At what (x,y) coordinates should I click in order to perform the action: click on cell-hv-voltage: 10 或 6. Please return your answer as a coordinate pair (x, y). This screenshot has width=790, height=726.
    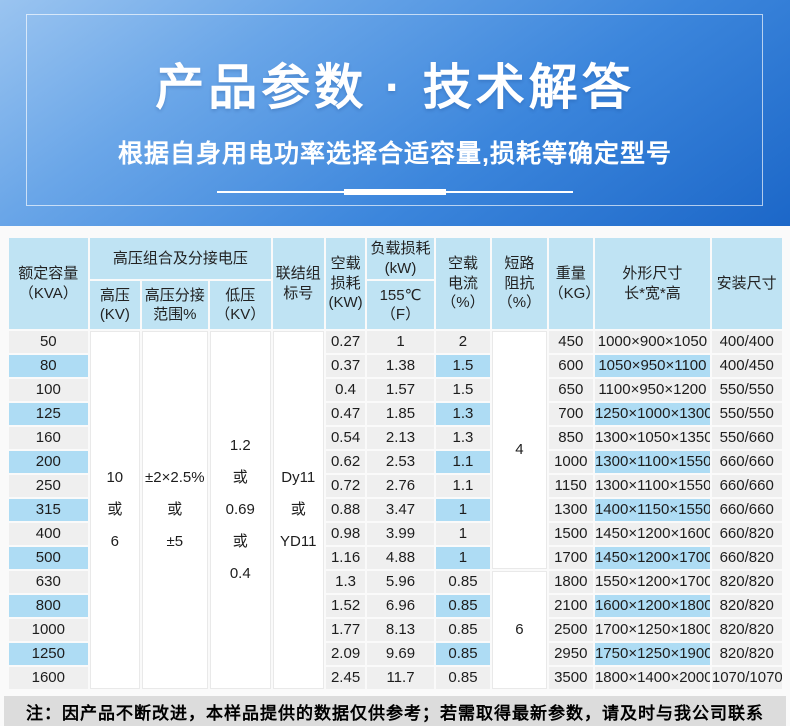
    Looking at the image, I should click on (115, 510).